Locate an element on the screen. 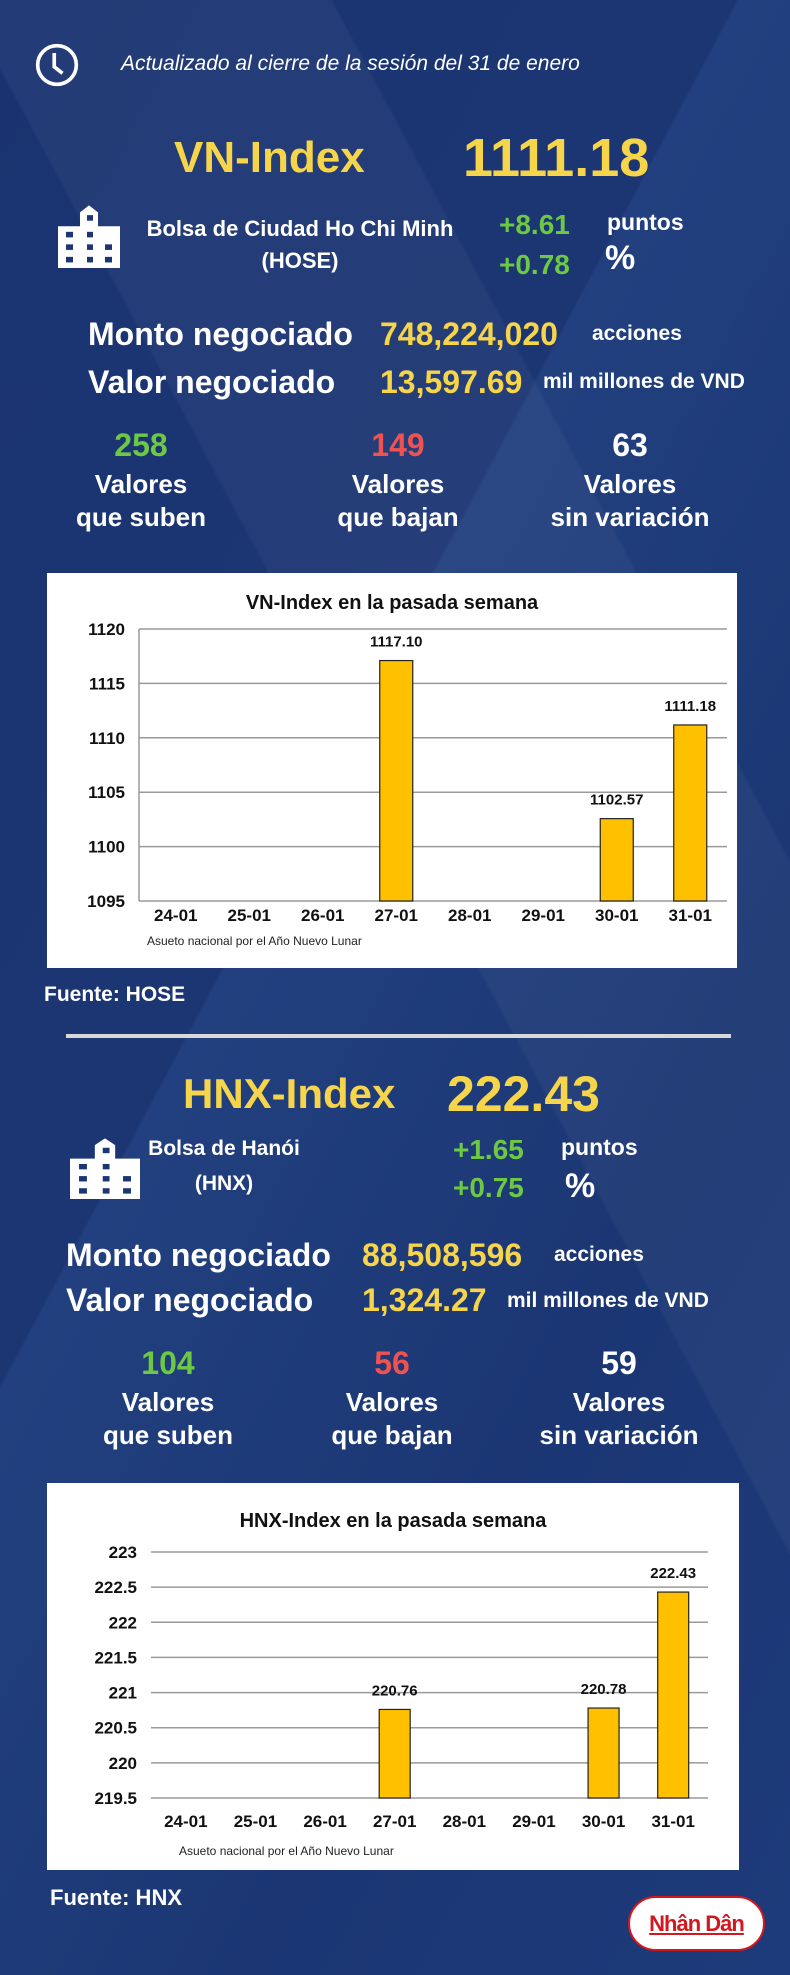  data-label: 222.43 is located at coordinates (673, 1573).